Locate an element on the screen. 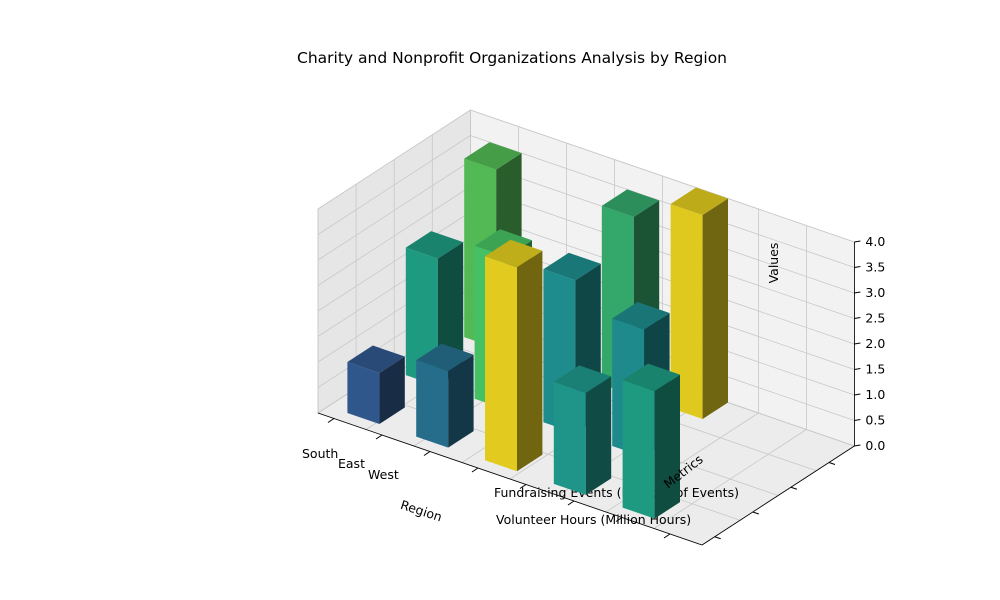  x-tick-label: South is located at coordinates (320, 453).